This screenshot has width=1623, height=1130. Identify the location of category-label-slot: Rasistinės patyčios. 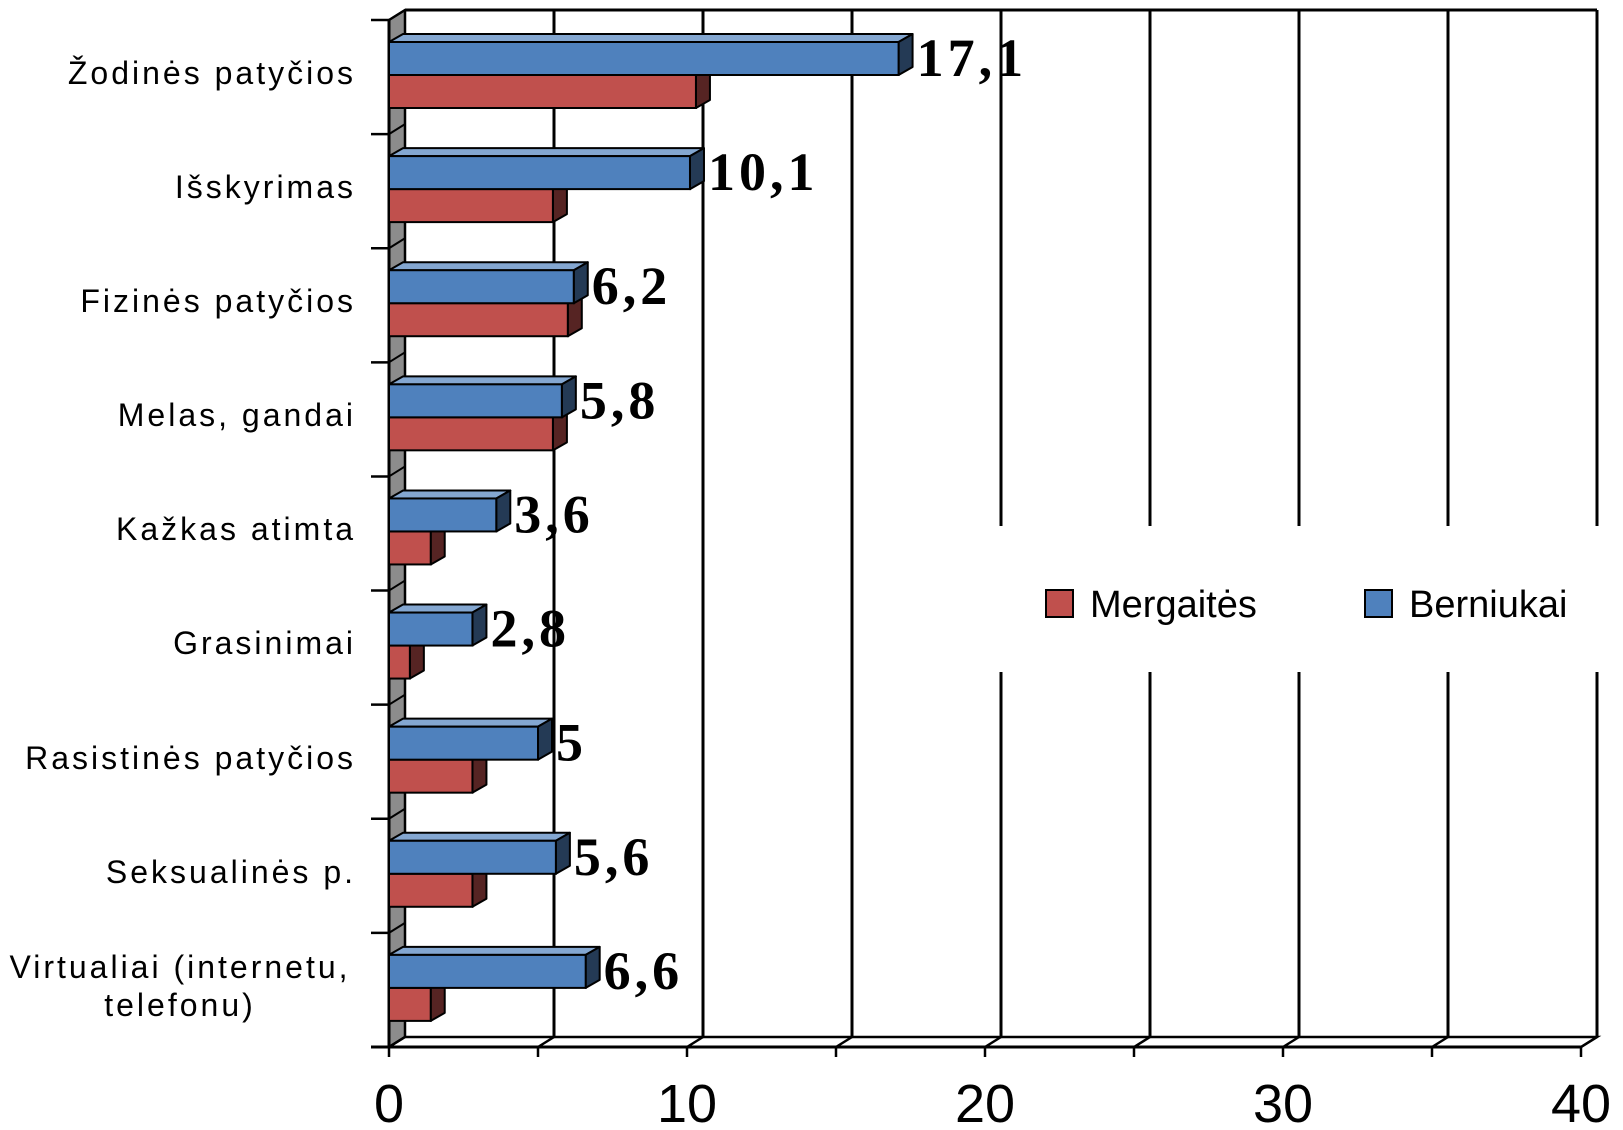
(180, 758).